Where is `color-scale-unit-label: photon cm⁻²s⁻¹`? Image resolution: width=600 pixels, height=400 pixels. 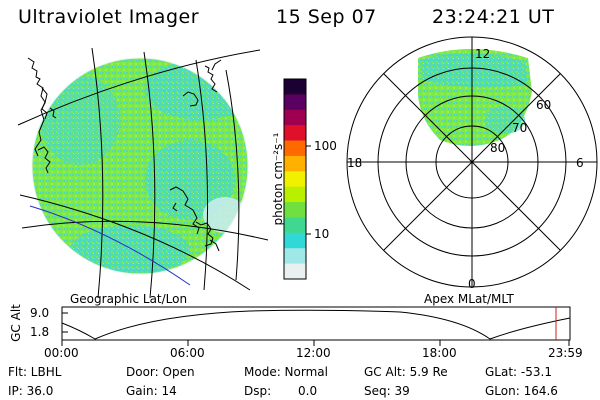 color-scale-unit-label: photon cm⁻²s⁻¹ is located at coordinates (278, 179).